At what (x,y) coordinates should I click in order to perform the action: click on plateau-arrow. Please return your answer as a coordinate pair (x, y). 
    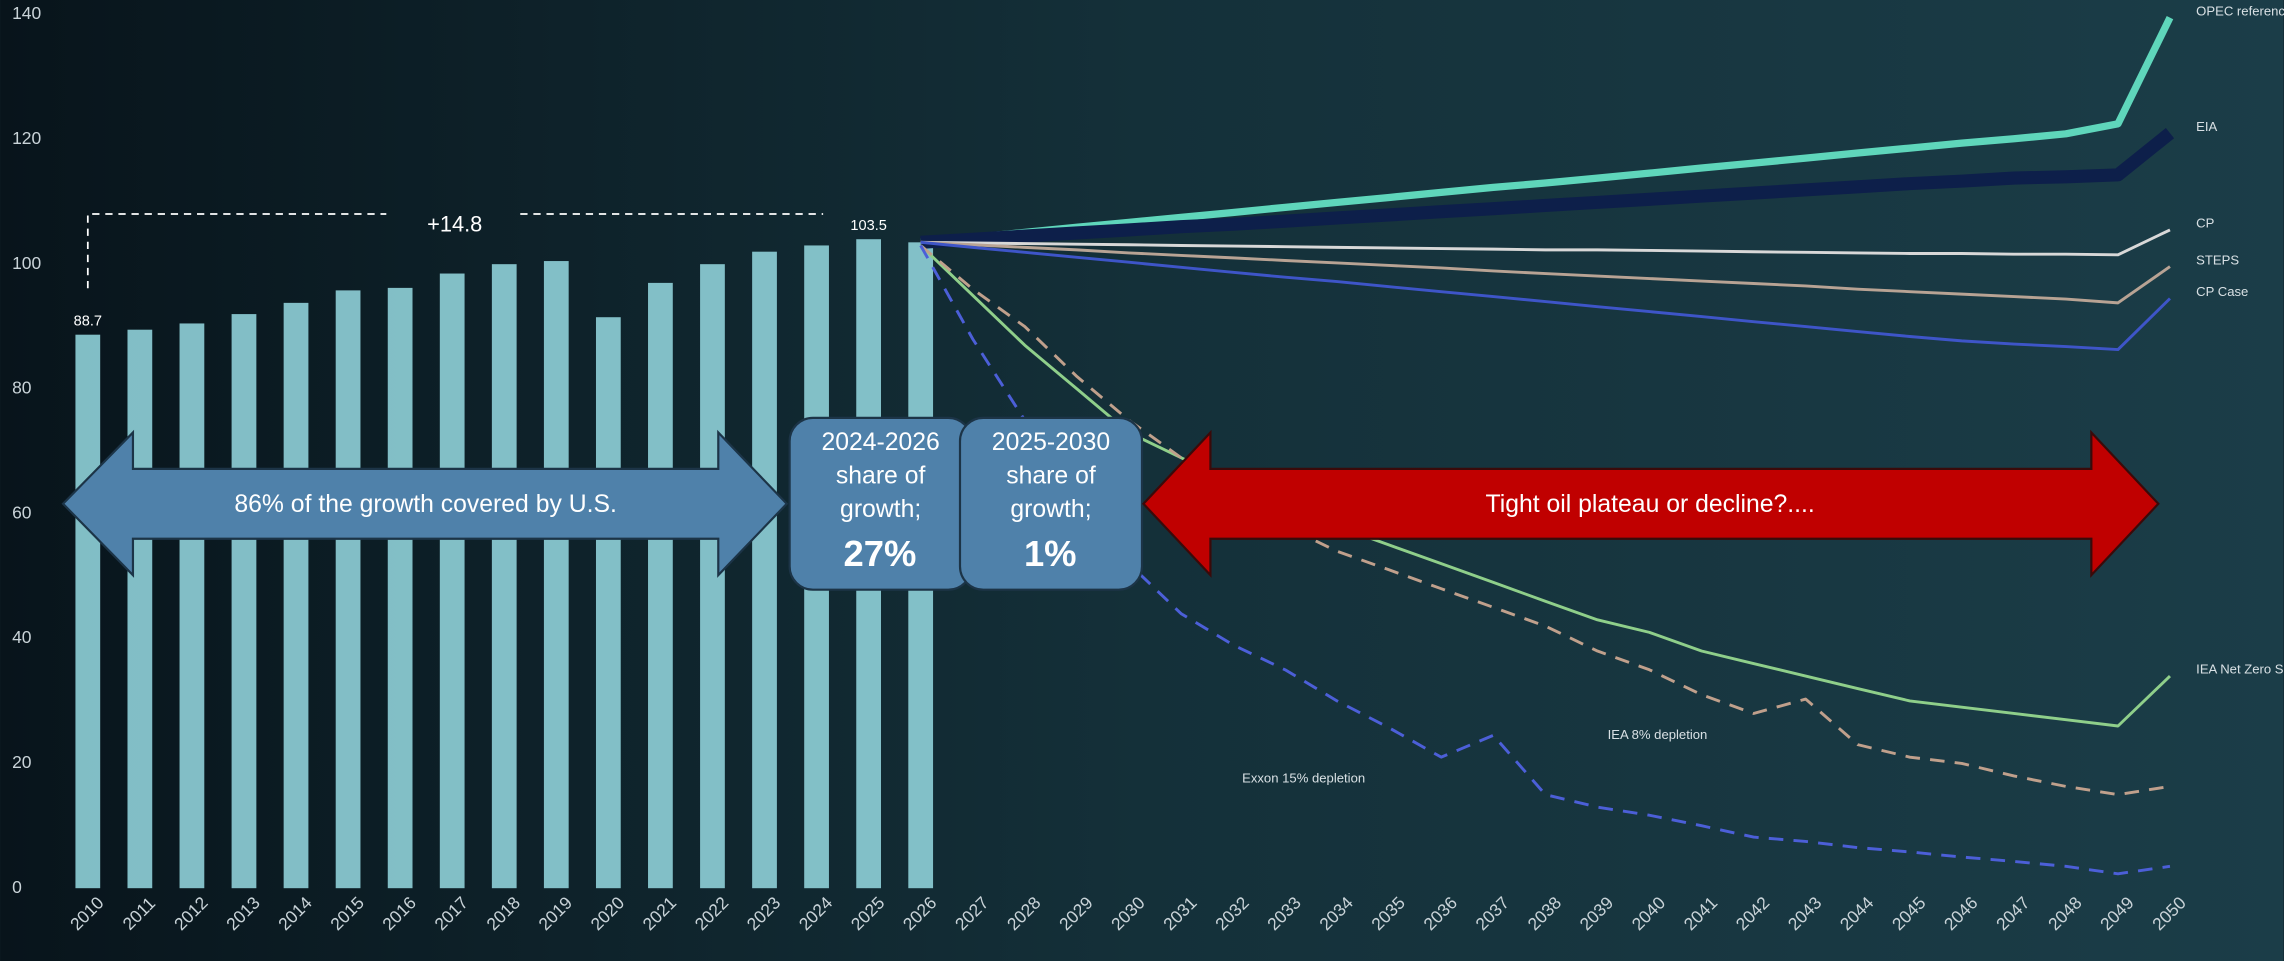
    Looking at the image, I should click on (1650, 503).